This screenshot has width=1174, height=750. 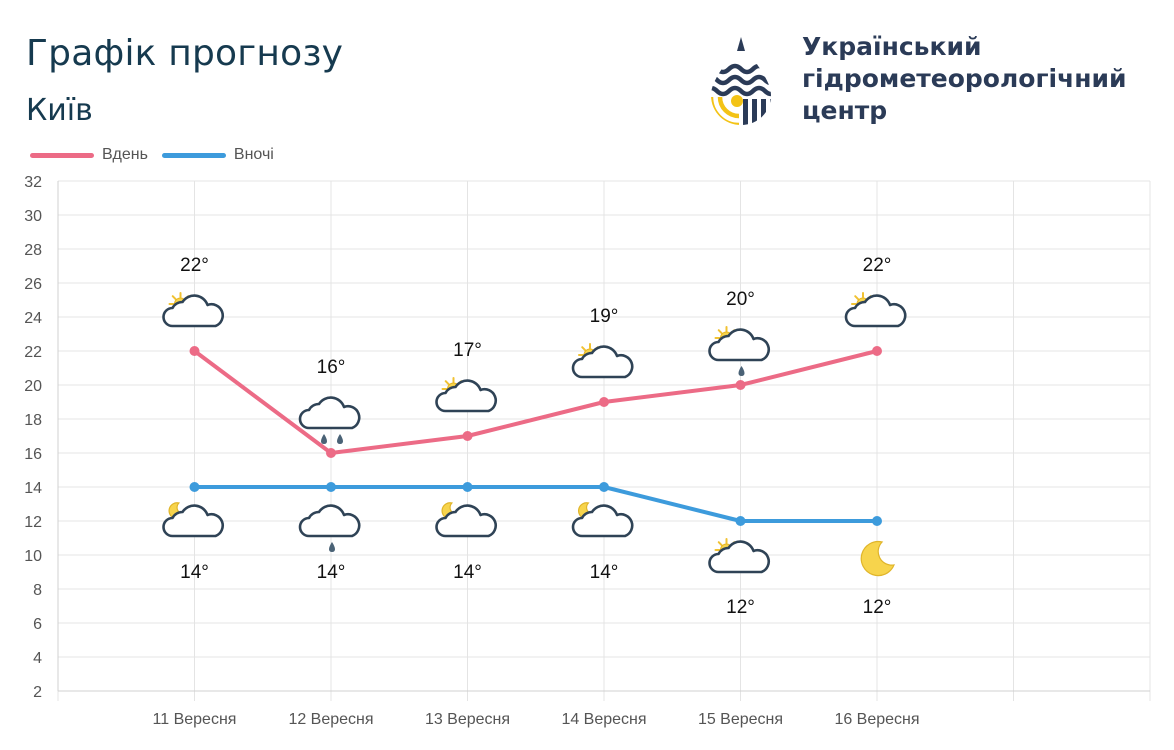 I want to click on day-temp-label: 20°, so click(x=740, y=299).